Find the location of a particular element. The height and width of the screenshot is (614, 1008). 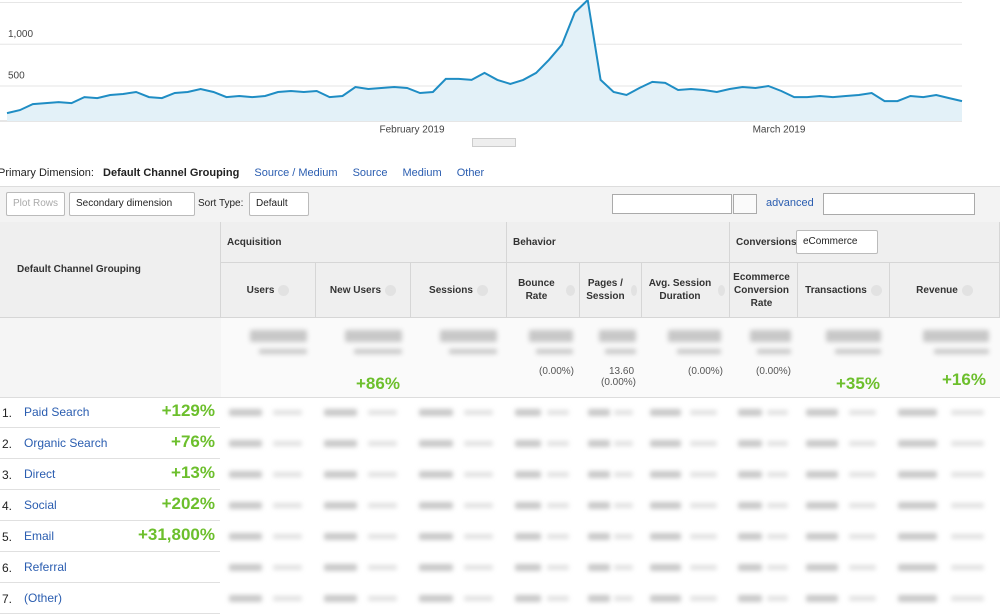

collapse-handle is located at coordinates (494, 142).